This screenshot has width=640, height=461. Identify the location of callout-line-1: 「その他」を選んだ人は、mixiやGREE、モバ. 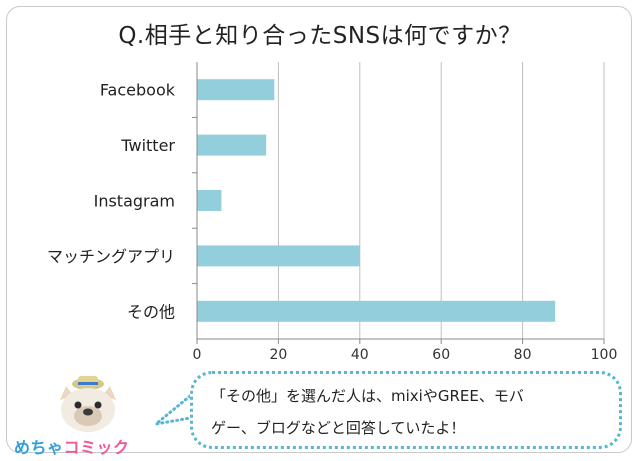
(367, 396).